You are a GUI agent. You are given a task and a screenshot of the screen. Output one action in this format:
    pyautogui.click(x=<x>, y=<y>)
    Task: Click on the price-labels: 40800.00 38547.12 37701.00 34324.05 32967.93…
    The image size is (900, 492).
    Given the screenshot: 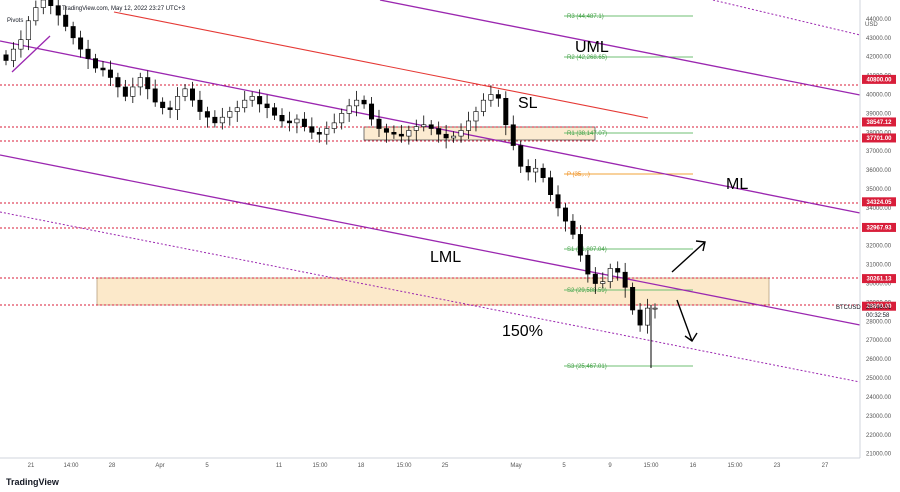 What is the action you would take?
    pyautogui.click(x=879, y=192)
    